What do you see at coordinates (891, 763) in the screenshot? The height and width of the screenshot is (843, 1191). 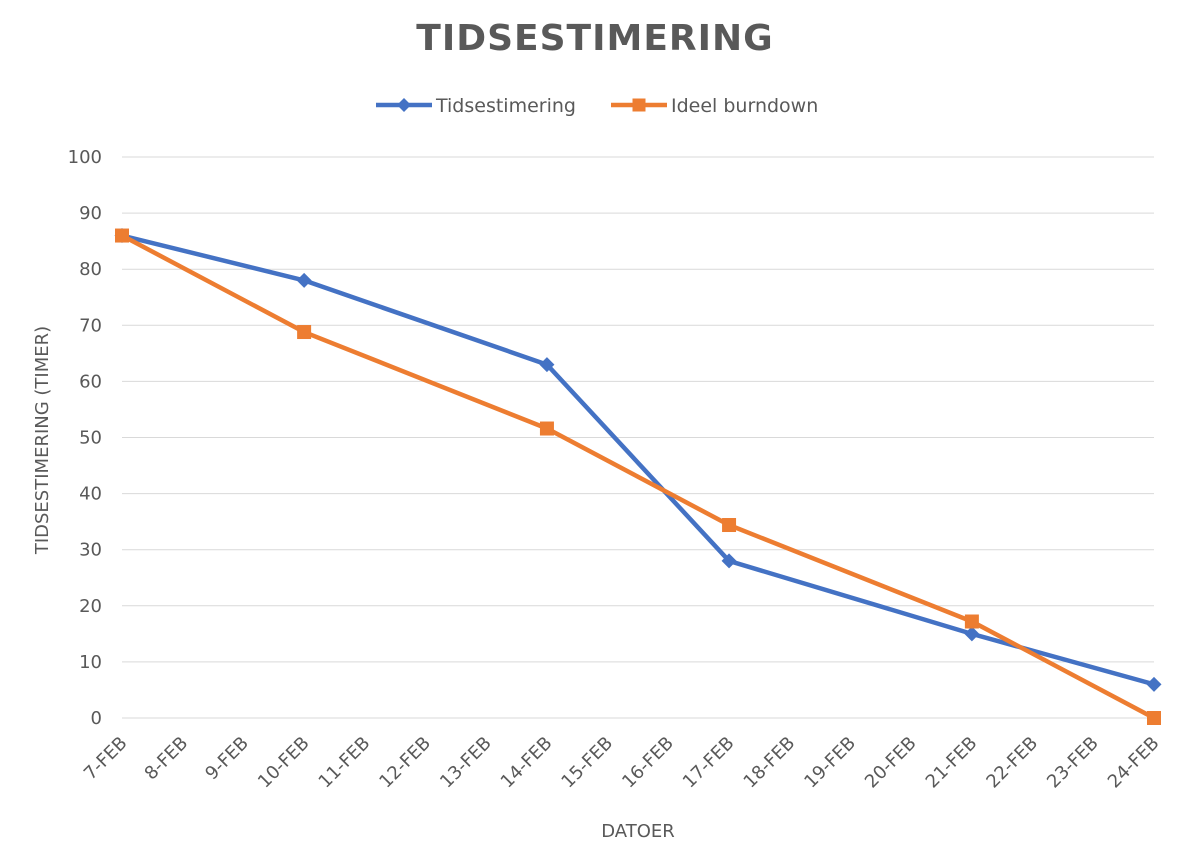 I see `x-tick-label: 20-FEB` at bounding box center [891, 763].